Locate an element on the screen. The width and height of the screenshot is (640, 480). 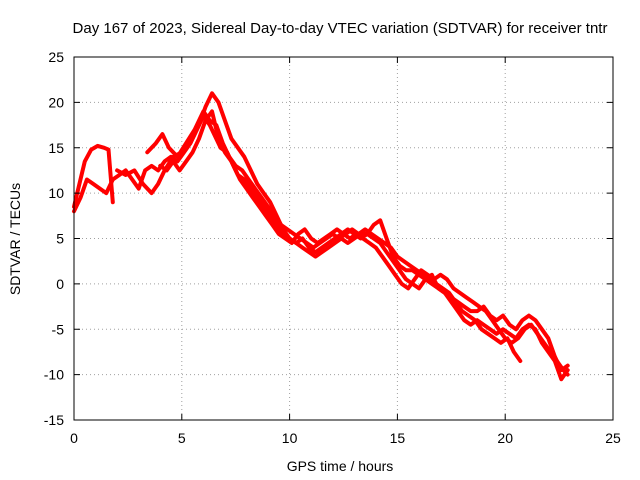
x-tick-label: 20 is located at coordinates (505, 438).